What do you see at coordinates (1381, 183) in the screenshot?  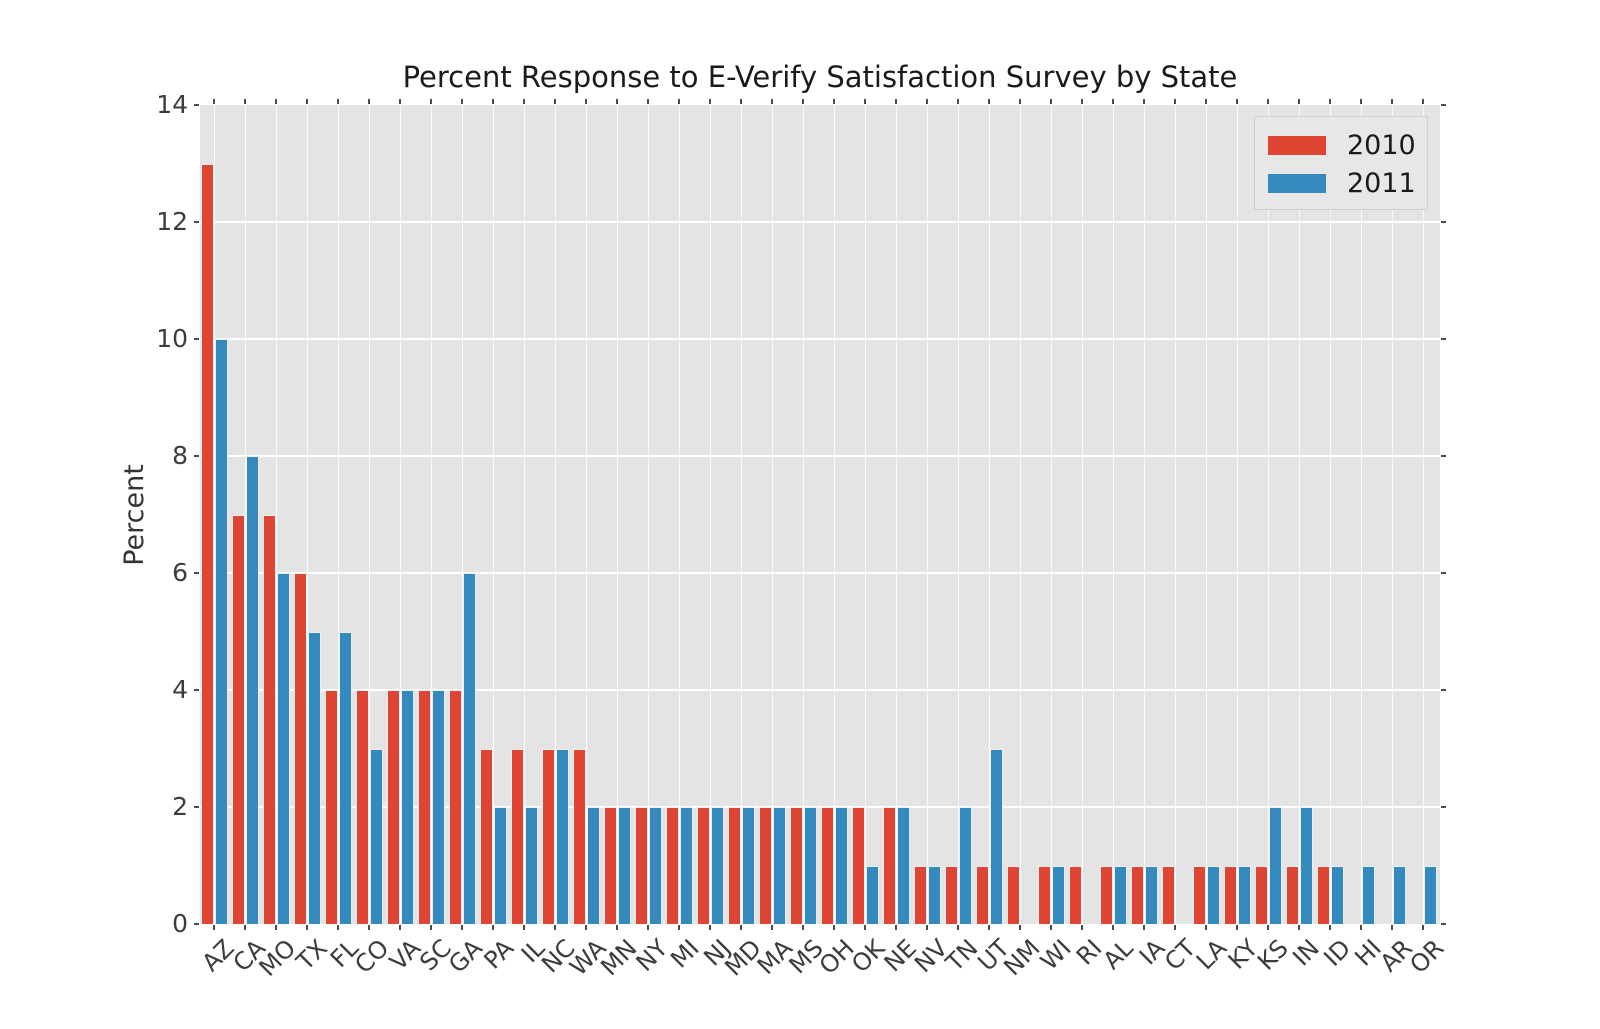 I see `legend-label-2011: 2011` at bounding box center [1381, 183].